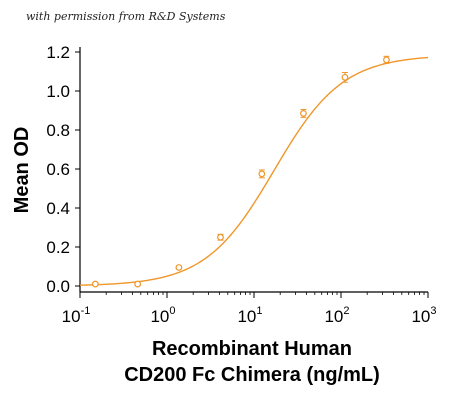 The width and height of the screenshot is (450, 415). Describe the element at coordinates (336, 315) in the screenshot. I see `x-tick-label: 10²` at that location.